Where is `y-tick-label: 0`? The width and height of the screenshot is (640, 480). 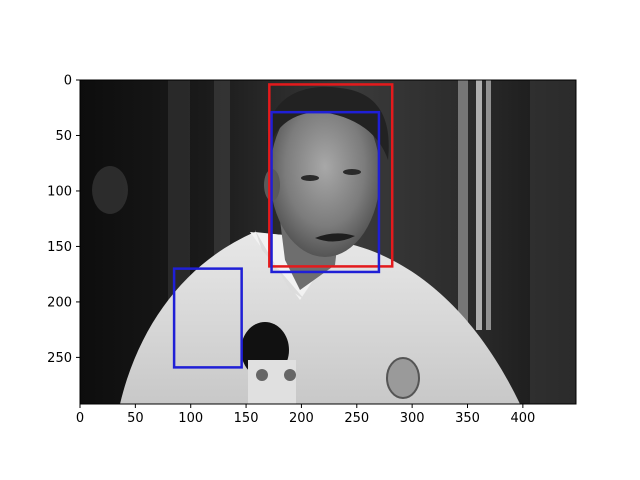 y-tick-label: 0 is located at coordinates (68, 81).